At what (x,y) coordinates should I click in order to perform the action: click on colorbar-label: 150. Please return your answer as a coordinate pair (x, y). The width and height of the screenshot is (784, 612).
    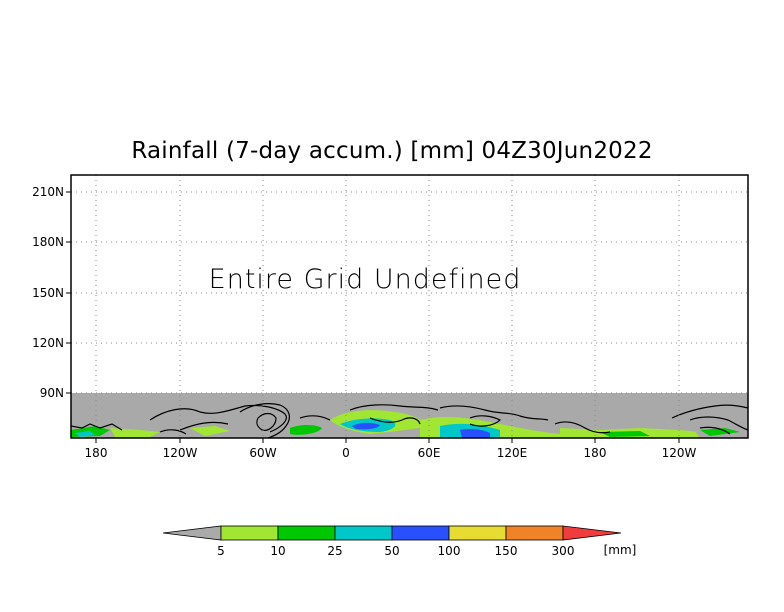
    Looking at the image, I should click on (506, 551).